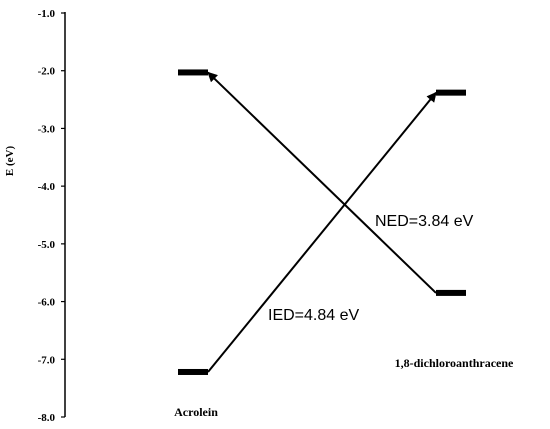 The height and width of the screenshot is (429, 550). What do you see at coordinates (454, 363) in the screenshot?
I see `molecule-label-dichloroanthracene: 1,8-dichloroanthracene` at bounding box center [454, 363].